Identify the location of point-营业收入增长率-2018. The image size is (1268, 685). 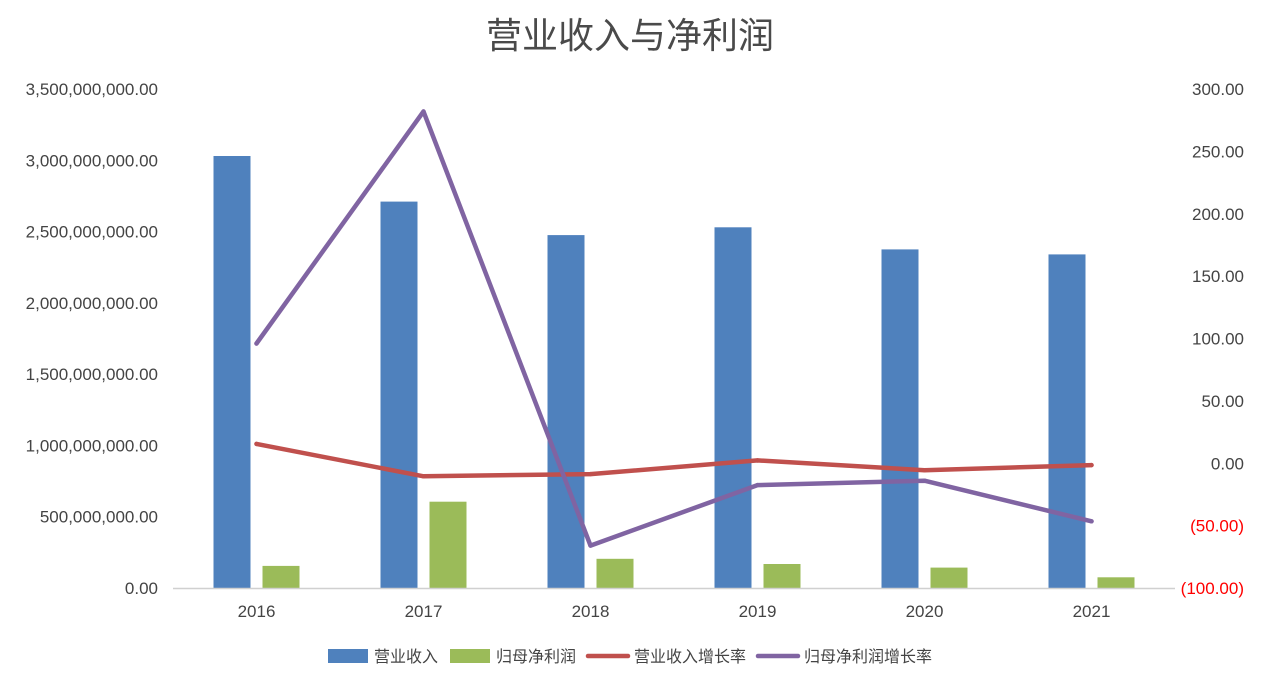
(590, 474).